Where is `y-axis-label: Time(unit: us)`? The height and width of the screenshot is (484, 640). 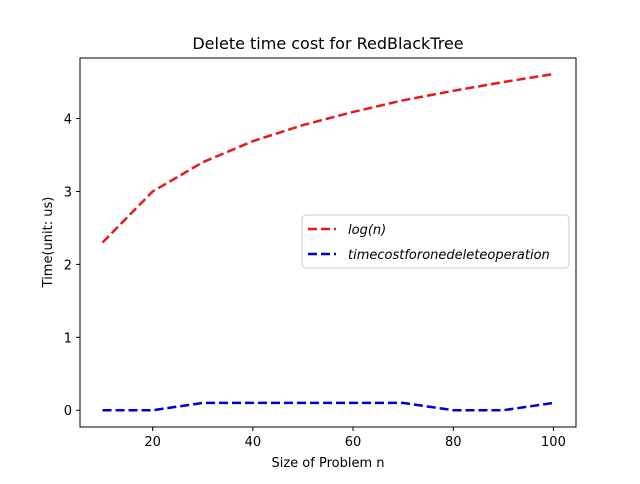
y-axis-label: Time(unit: us) is located at coordinates (48, 243).